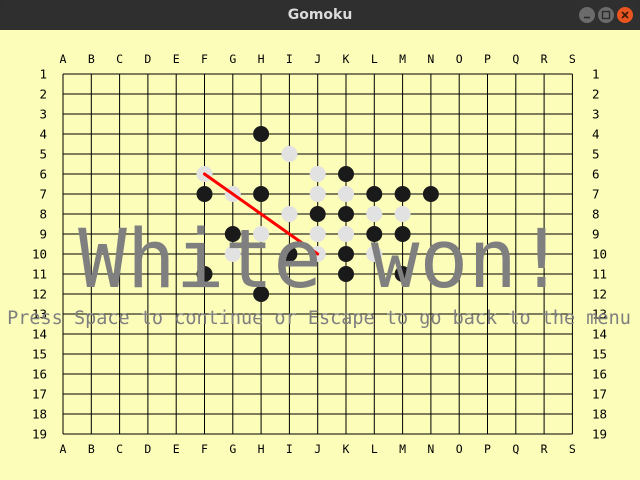  I want to click on close-button, so click(625, 15).